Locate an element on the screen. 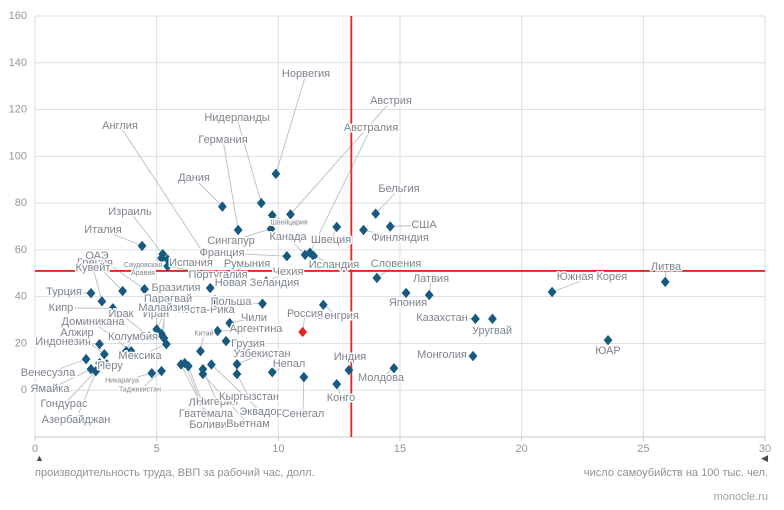 This screenshot has width=784, height=510. point-label: Литва is located at coordinates (666, 267).